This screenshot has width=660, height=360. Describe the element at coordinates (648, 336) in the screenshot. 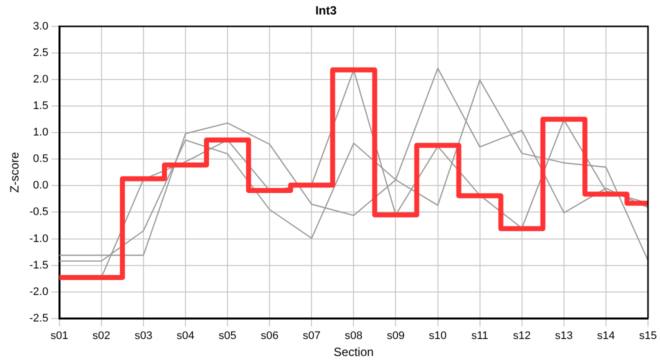

I see `x-tick-label: s15` at that location.